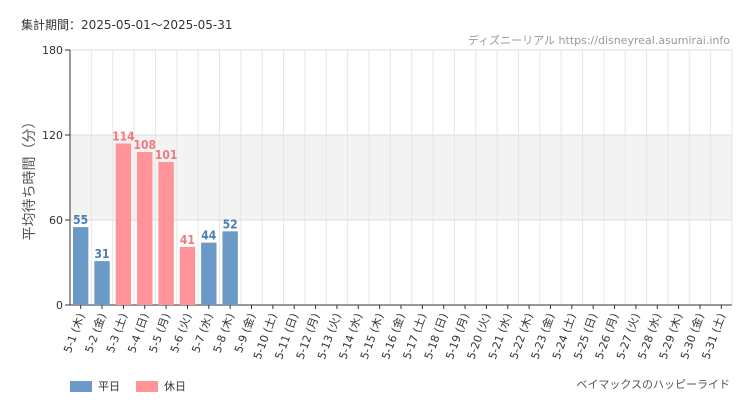 The height and width of the screenshot is (410, 750). What do you see at coordinates (166, 155) in the screenshot?
I see `data-label: 101` at bounding box center [166, 155].